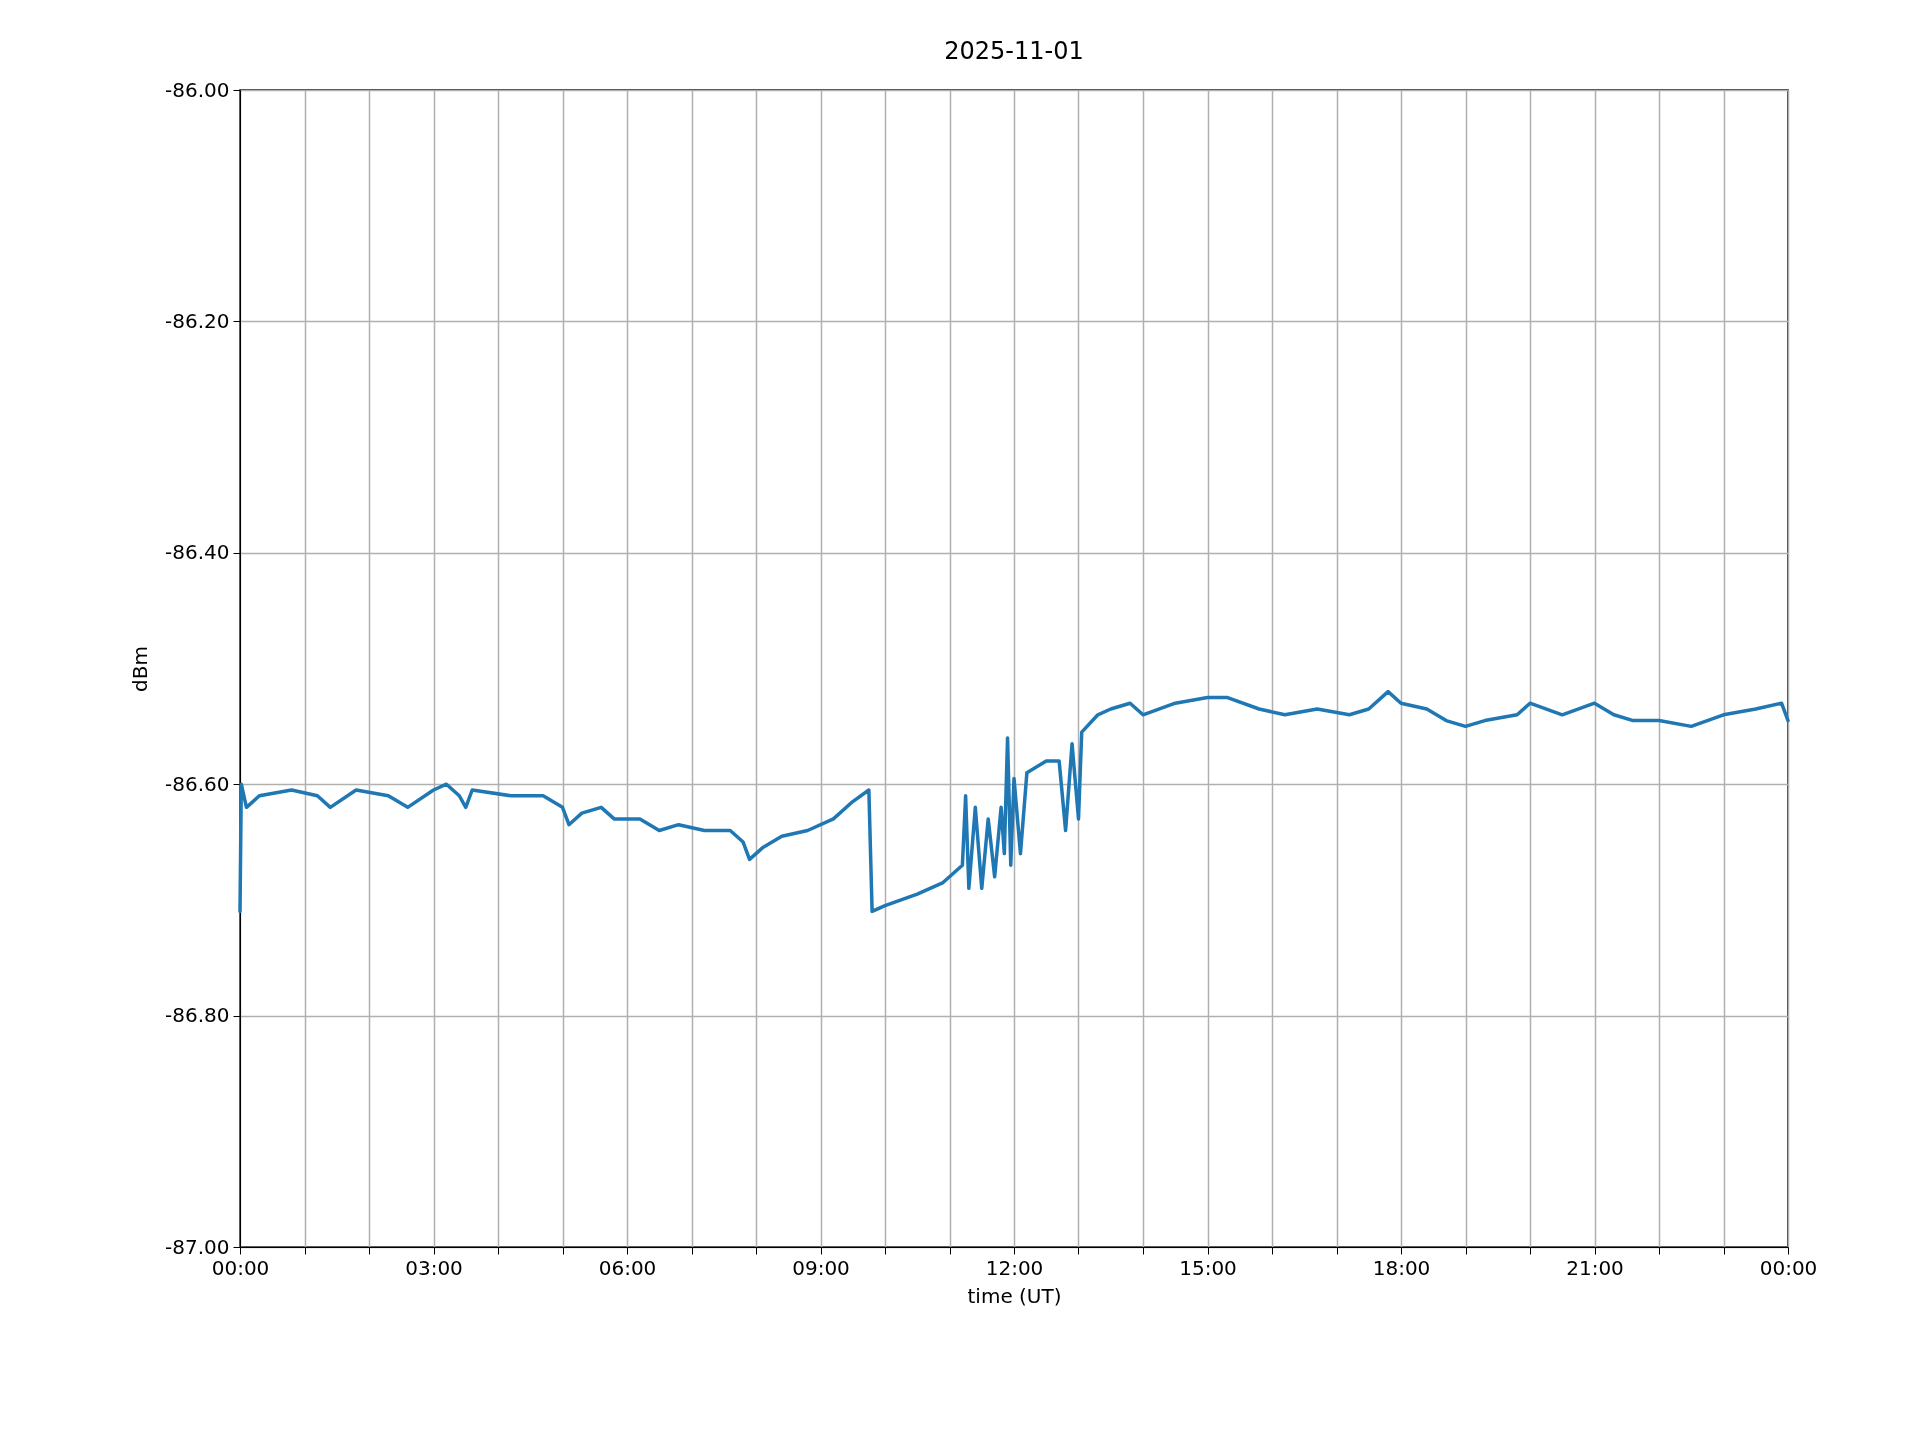  I want to click on y-axis-title: dBm, so click(140, 669).